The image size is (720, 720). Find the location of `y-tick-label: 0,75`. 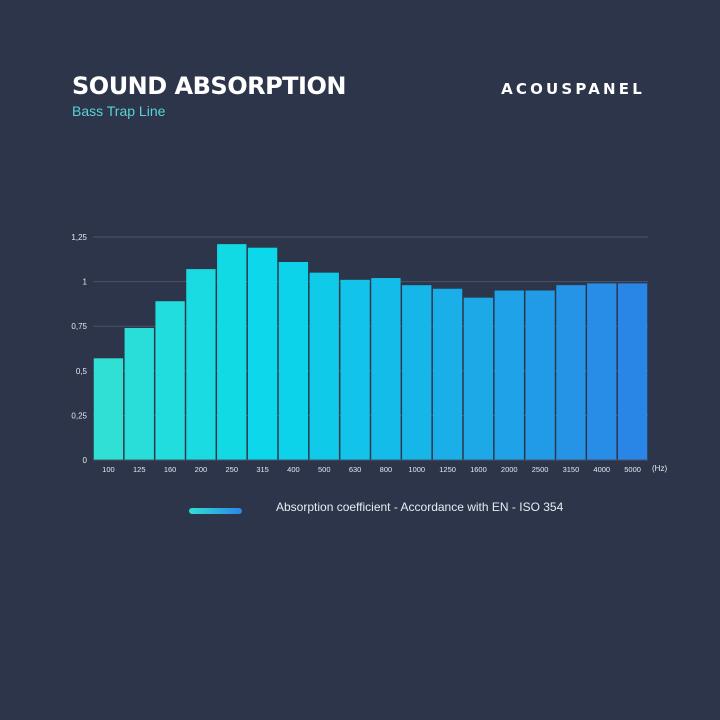

y-tick-label: 0,75 is located at coordinates (79, 326).